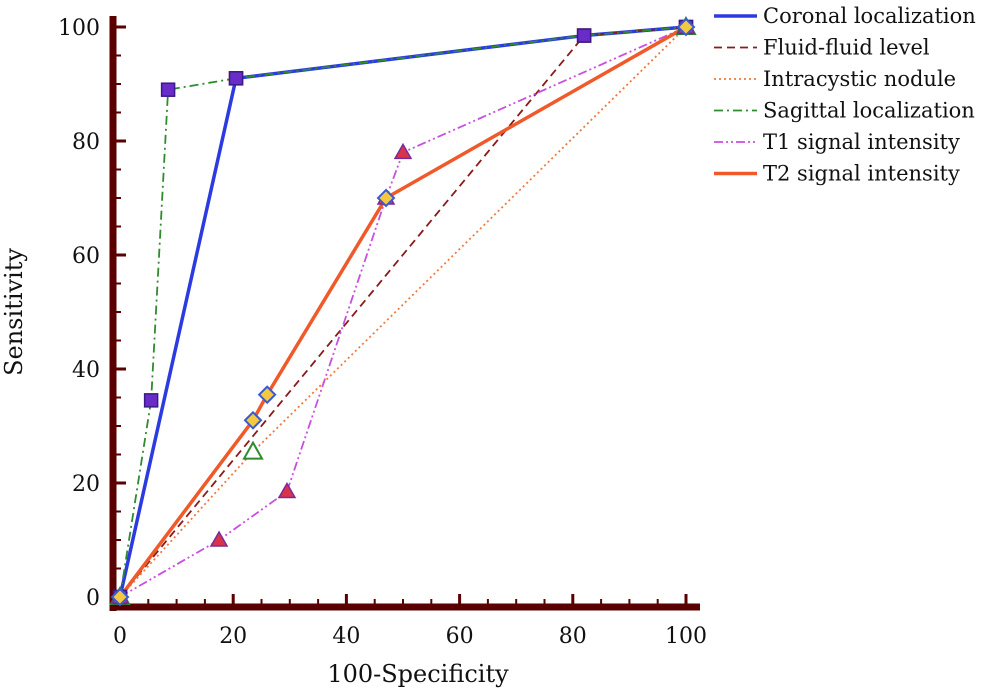 This screenshot has height=690, width=1000. I want to click on legend-label: T2 signal intensity, so click(861, 174).